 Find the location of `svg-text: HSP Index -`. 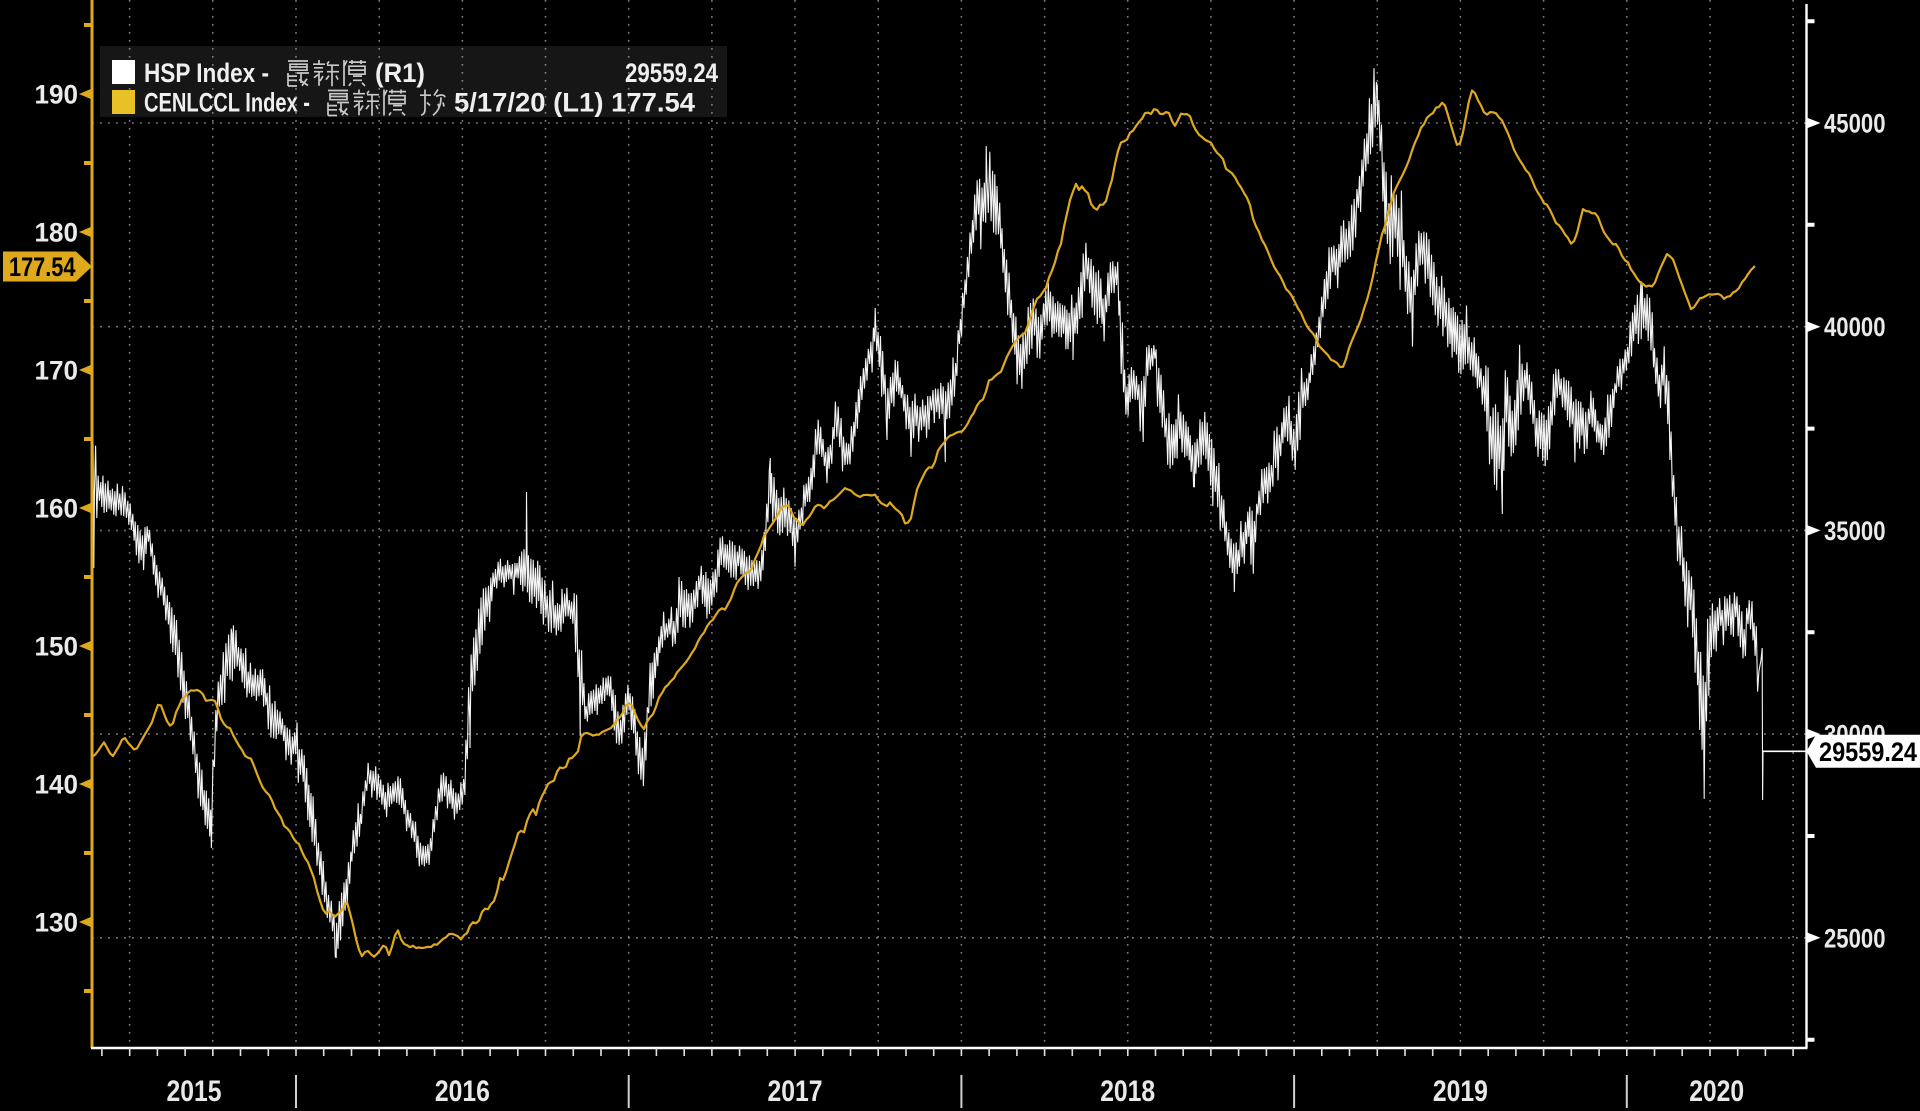

svg-text: HSP Index - is located at coordinates (206, 73).